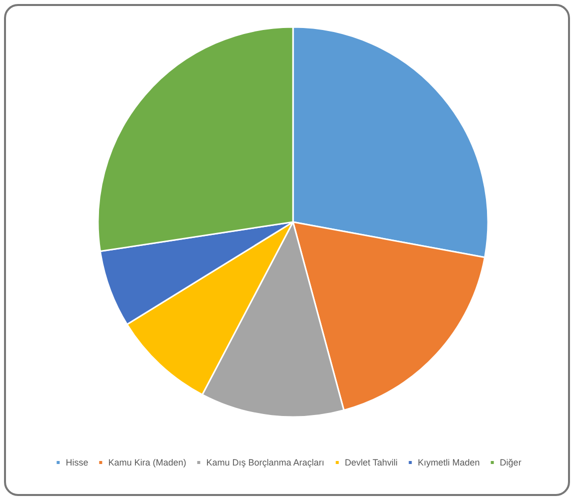  What do you see at coordinates (449, 463) in the screenshot?
I see `legend-label: Kıymetli Maden` at bounding box center [449, 463].